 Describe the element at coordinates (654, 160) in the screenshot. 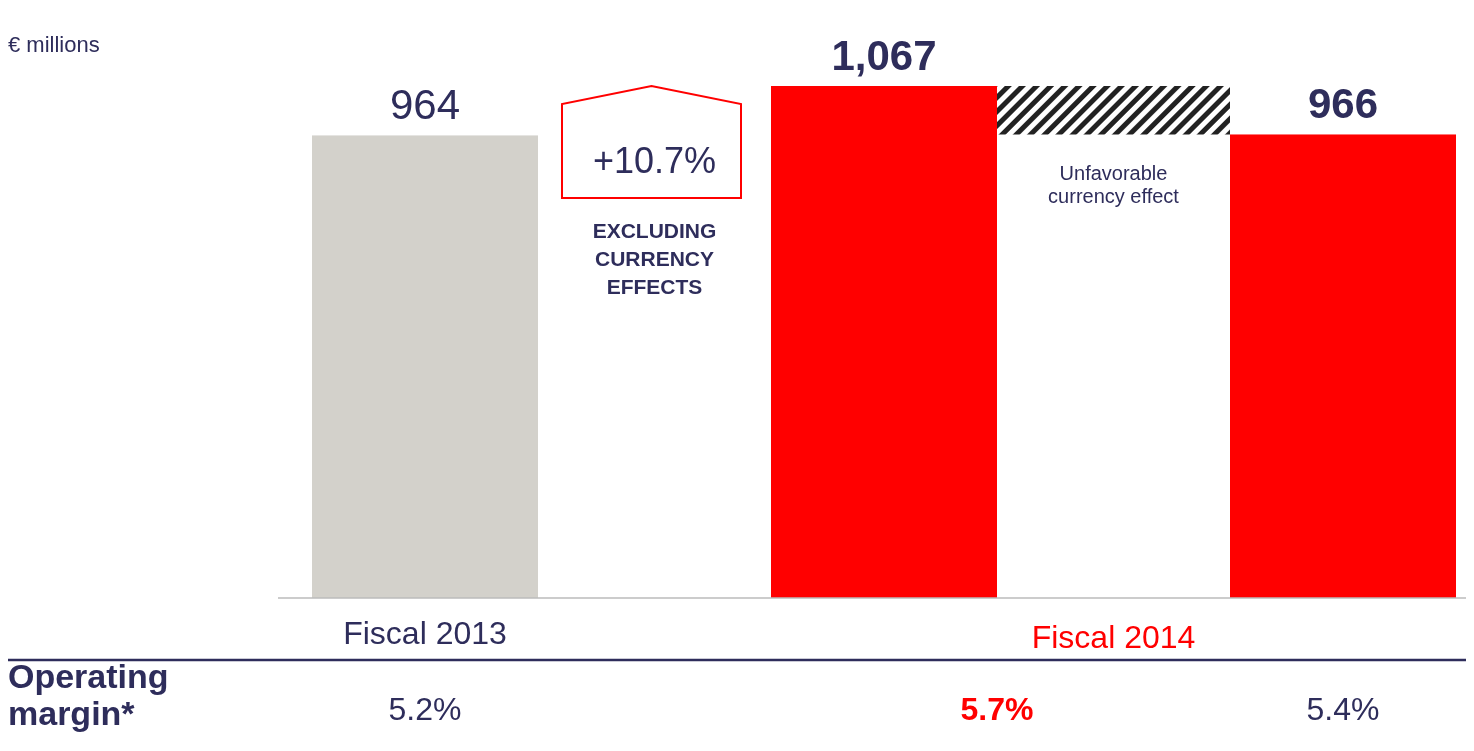

I see `annotation: +10.7%` at that location.